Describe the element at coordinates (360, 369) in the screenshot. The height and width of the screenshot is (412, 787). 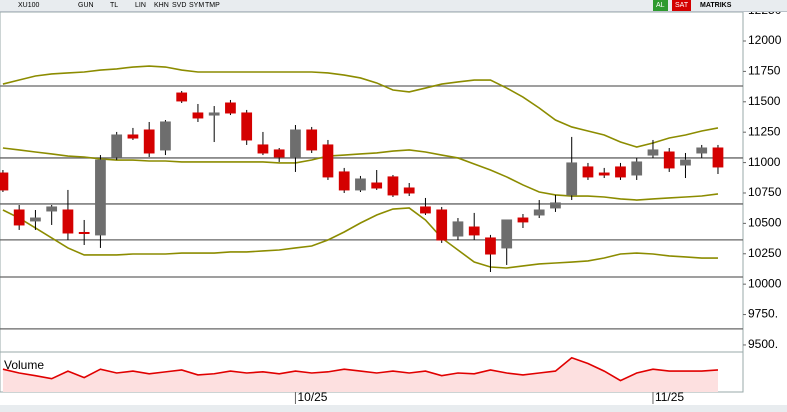
I see `volume-line` at that location.